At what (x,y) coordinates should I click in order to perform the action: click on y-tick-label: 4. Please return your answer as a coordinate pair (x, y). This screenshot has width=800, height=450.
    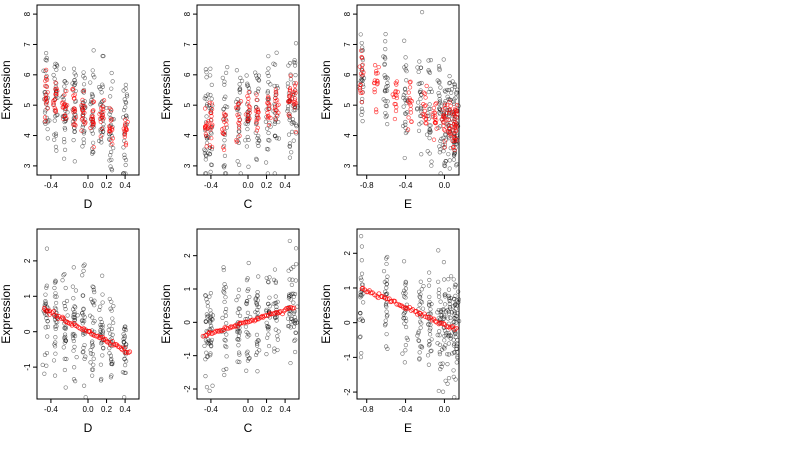
    Looking at the image, I should click on (27, 135).